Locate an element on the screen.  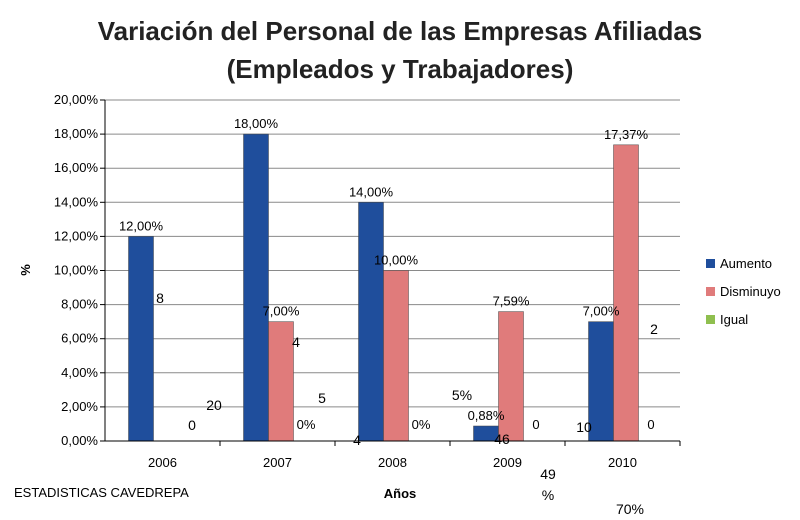
data-label: 10,00% is located at coordinates (396, 260).